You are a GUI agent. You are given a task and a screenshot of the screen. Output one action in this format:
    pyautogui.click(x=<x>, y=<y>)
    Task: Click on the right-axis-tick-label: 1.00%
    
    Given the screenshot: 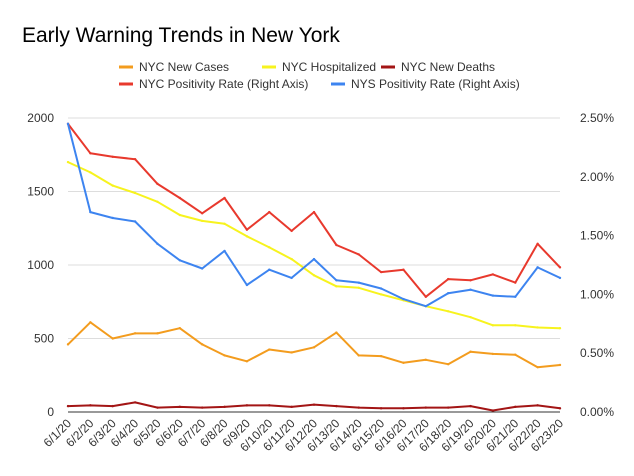 What is the action you would take?
    pyautogui.click(x=597, y=294)
    